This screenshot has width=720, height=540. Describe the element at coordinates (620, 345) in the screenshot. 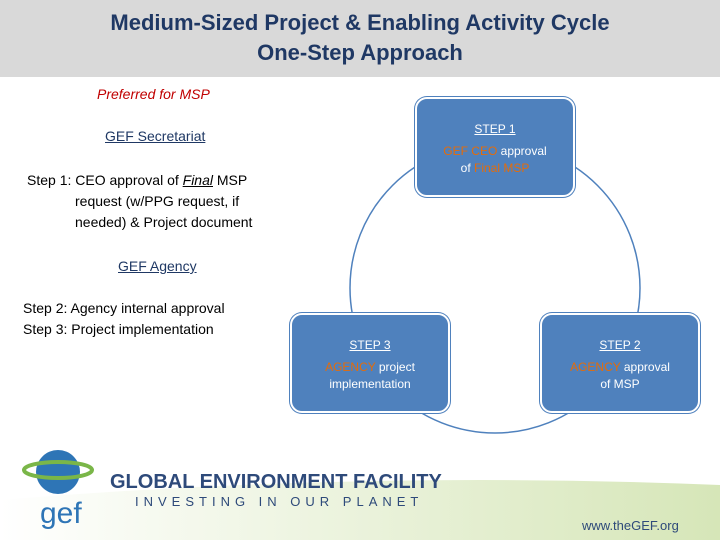

I see `node-label: STEP 2` at that location.